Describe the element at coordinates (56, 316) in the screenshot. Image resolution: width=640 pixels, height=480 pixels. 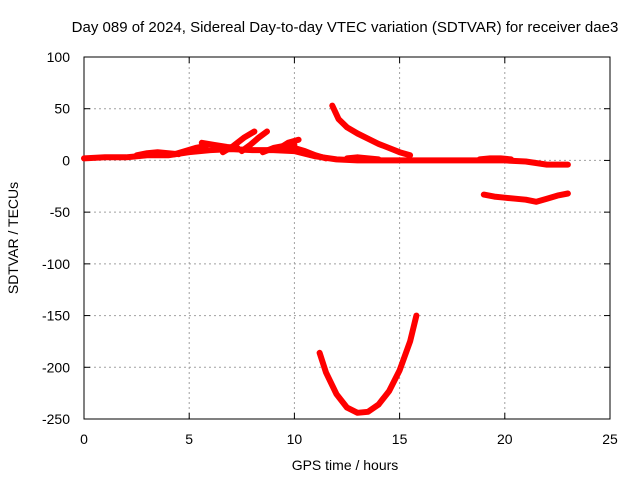
I see `y-tick-label: -150` at that location.